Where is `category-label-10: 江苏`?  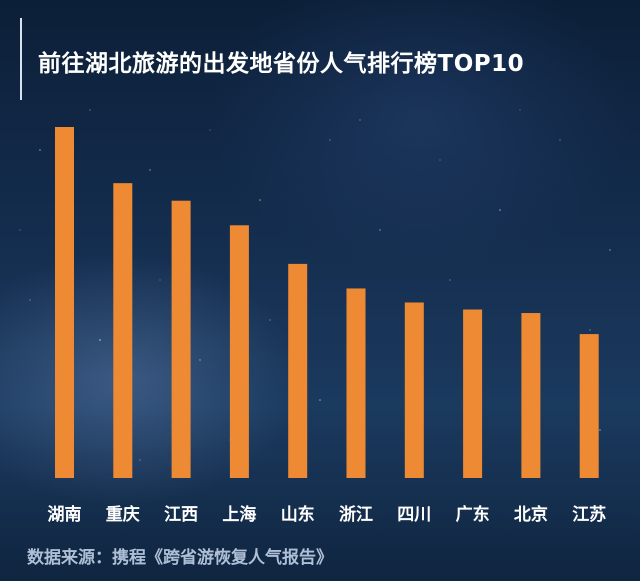 category-label-10: 江苏 is located at coordinates (589, 514).